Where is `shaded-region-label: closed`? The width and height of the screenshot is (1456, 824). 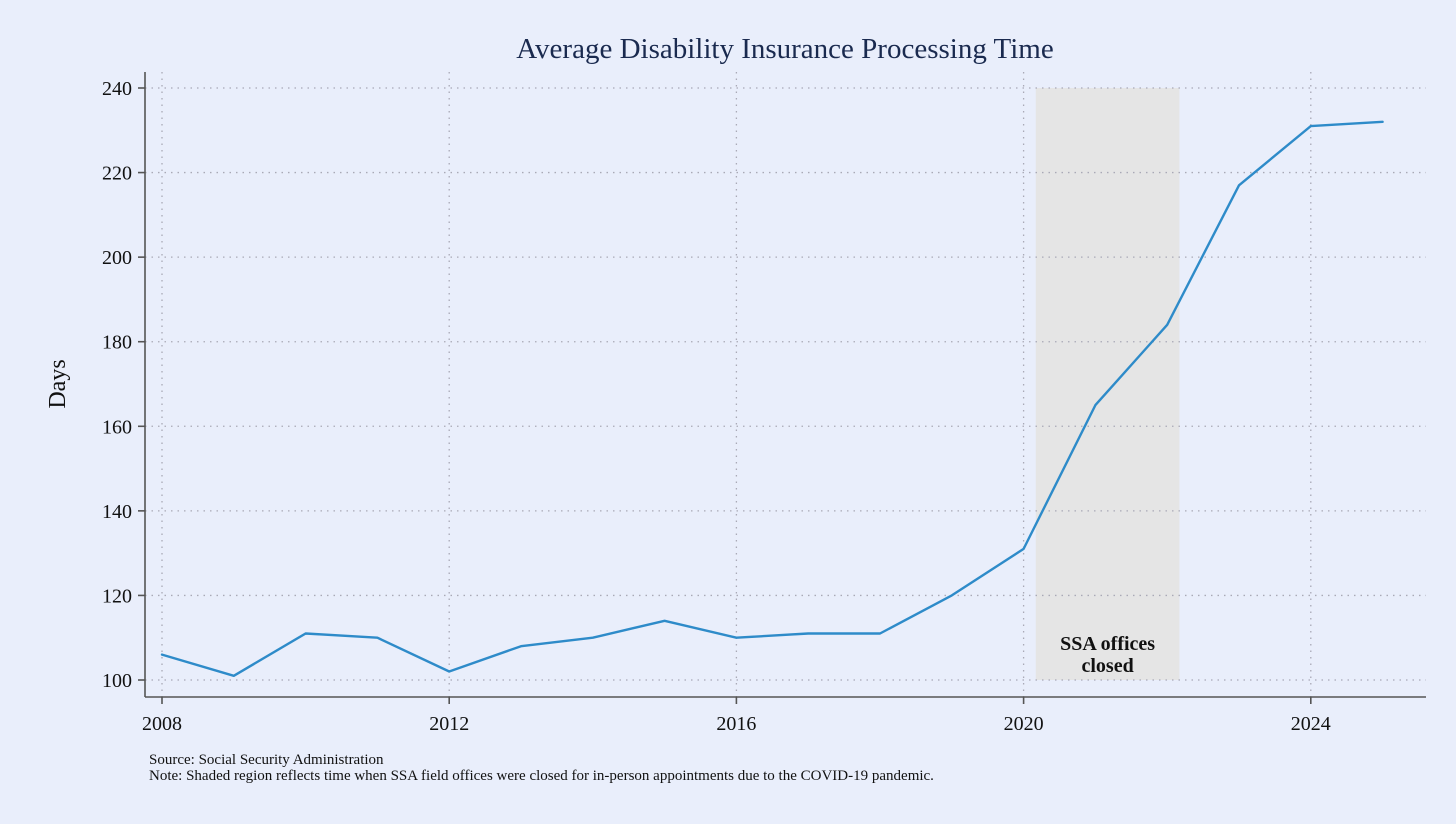 shaded-region-label: closed is located at coordinates (1107, 666).